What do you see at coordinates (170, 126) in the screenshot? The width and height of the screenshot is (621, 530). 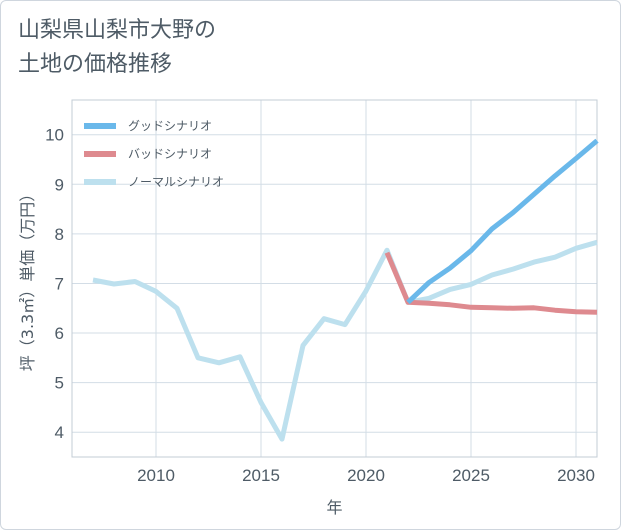 I see `legend-label-0: グッドシナリオ` at bounding box center [170, 126].